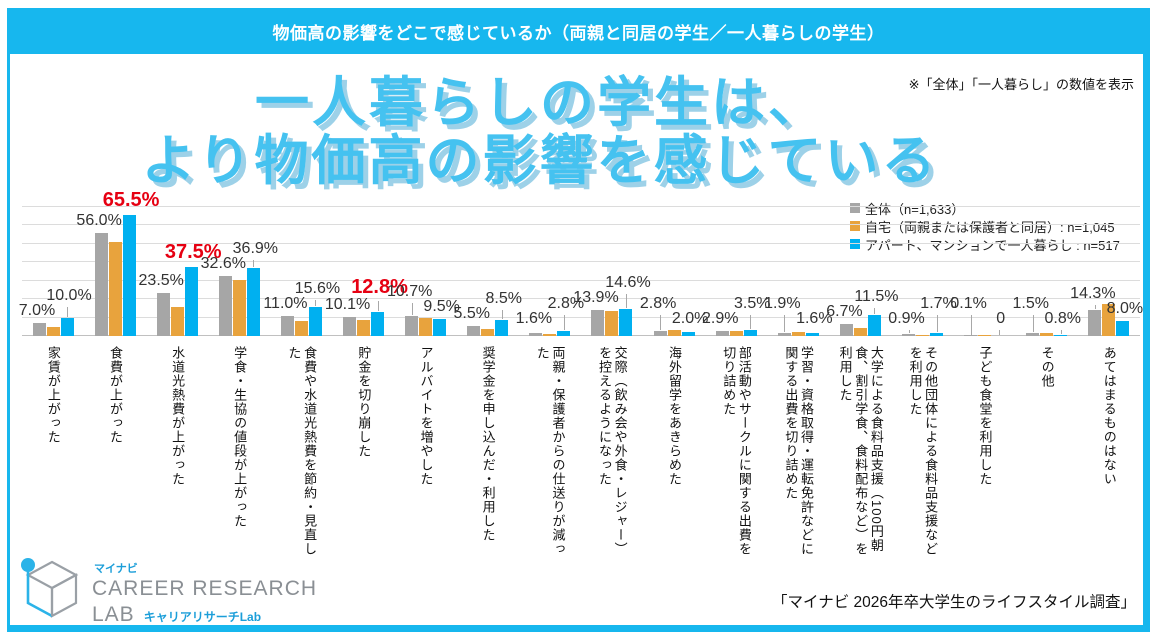 This screenshot has width=1160, height=638. What do you see at coordinates (409, 291) in the screenshot?
I see `value-label-total: 10.7%` at bounding box center [409, 291].